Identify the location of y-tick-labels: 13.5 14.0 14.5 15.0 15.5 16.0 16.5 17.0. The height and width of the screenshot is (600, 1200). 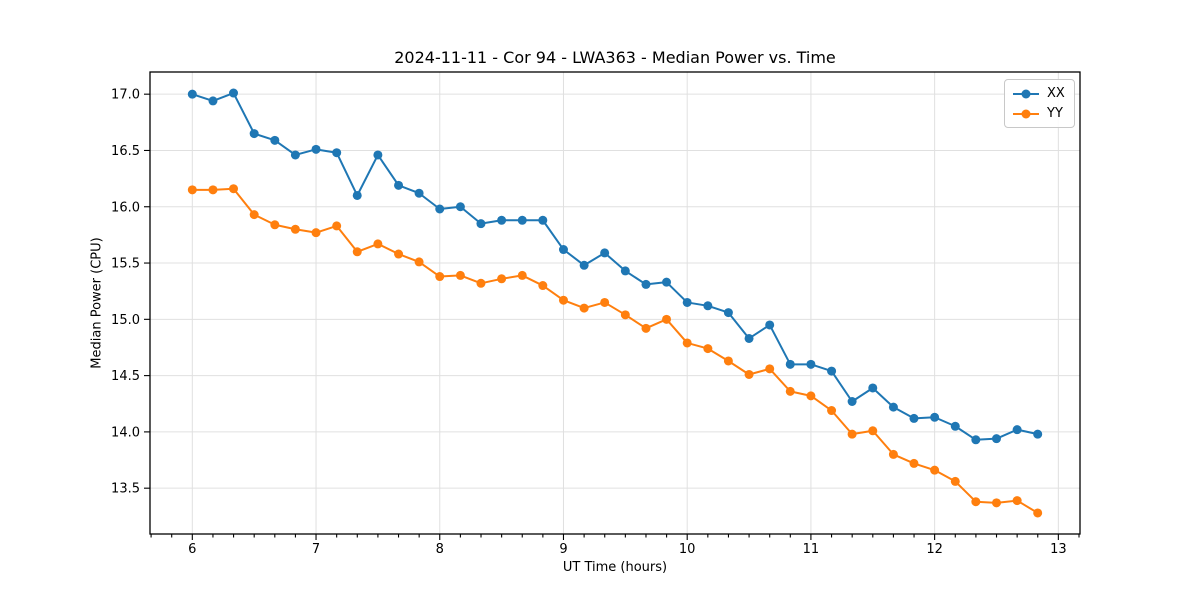
(125, 292).